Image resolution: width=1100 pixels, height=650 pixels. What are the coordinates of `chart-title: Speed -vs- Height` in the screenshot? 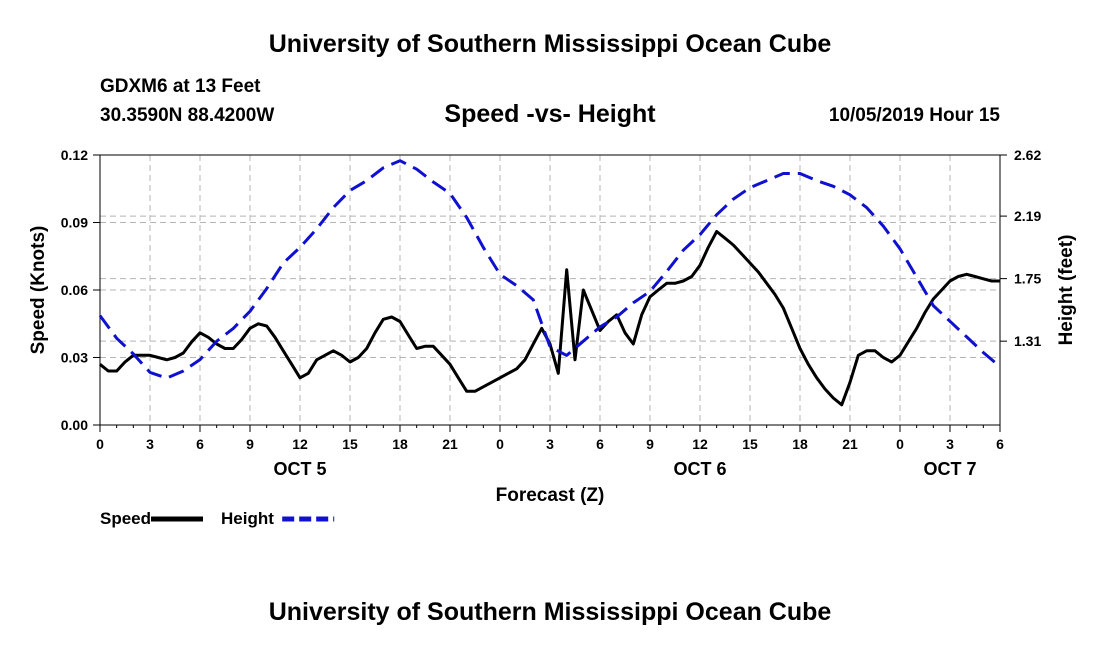 It's located at (550, 114).